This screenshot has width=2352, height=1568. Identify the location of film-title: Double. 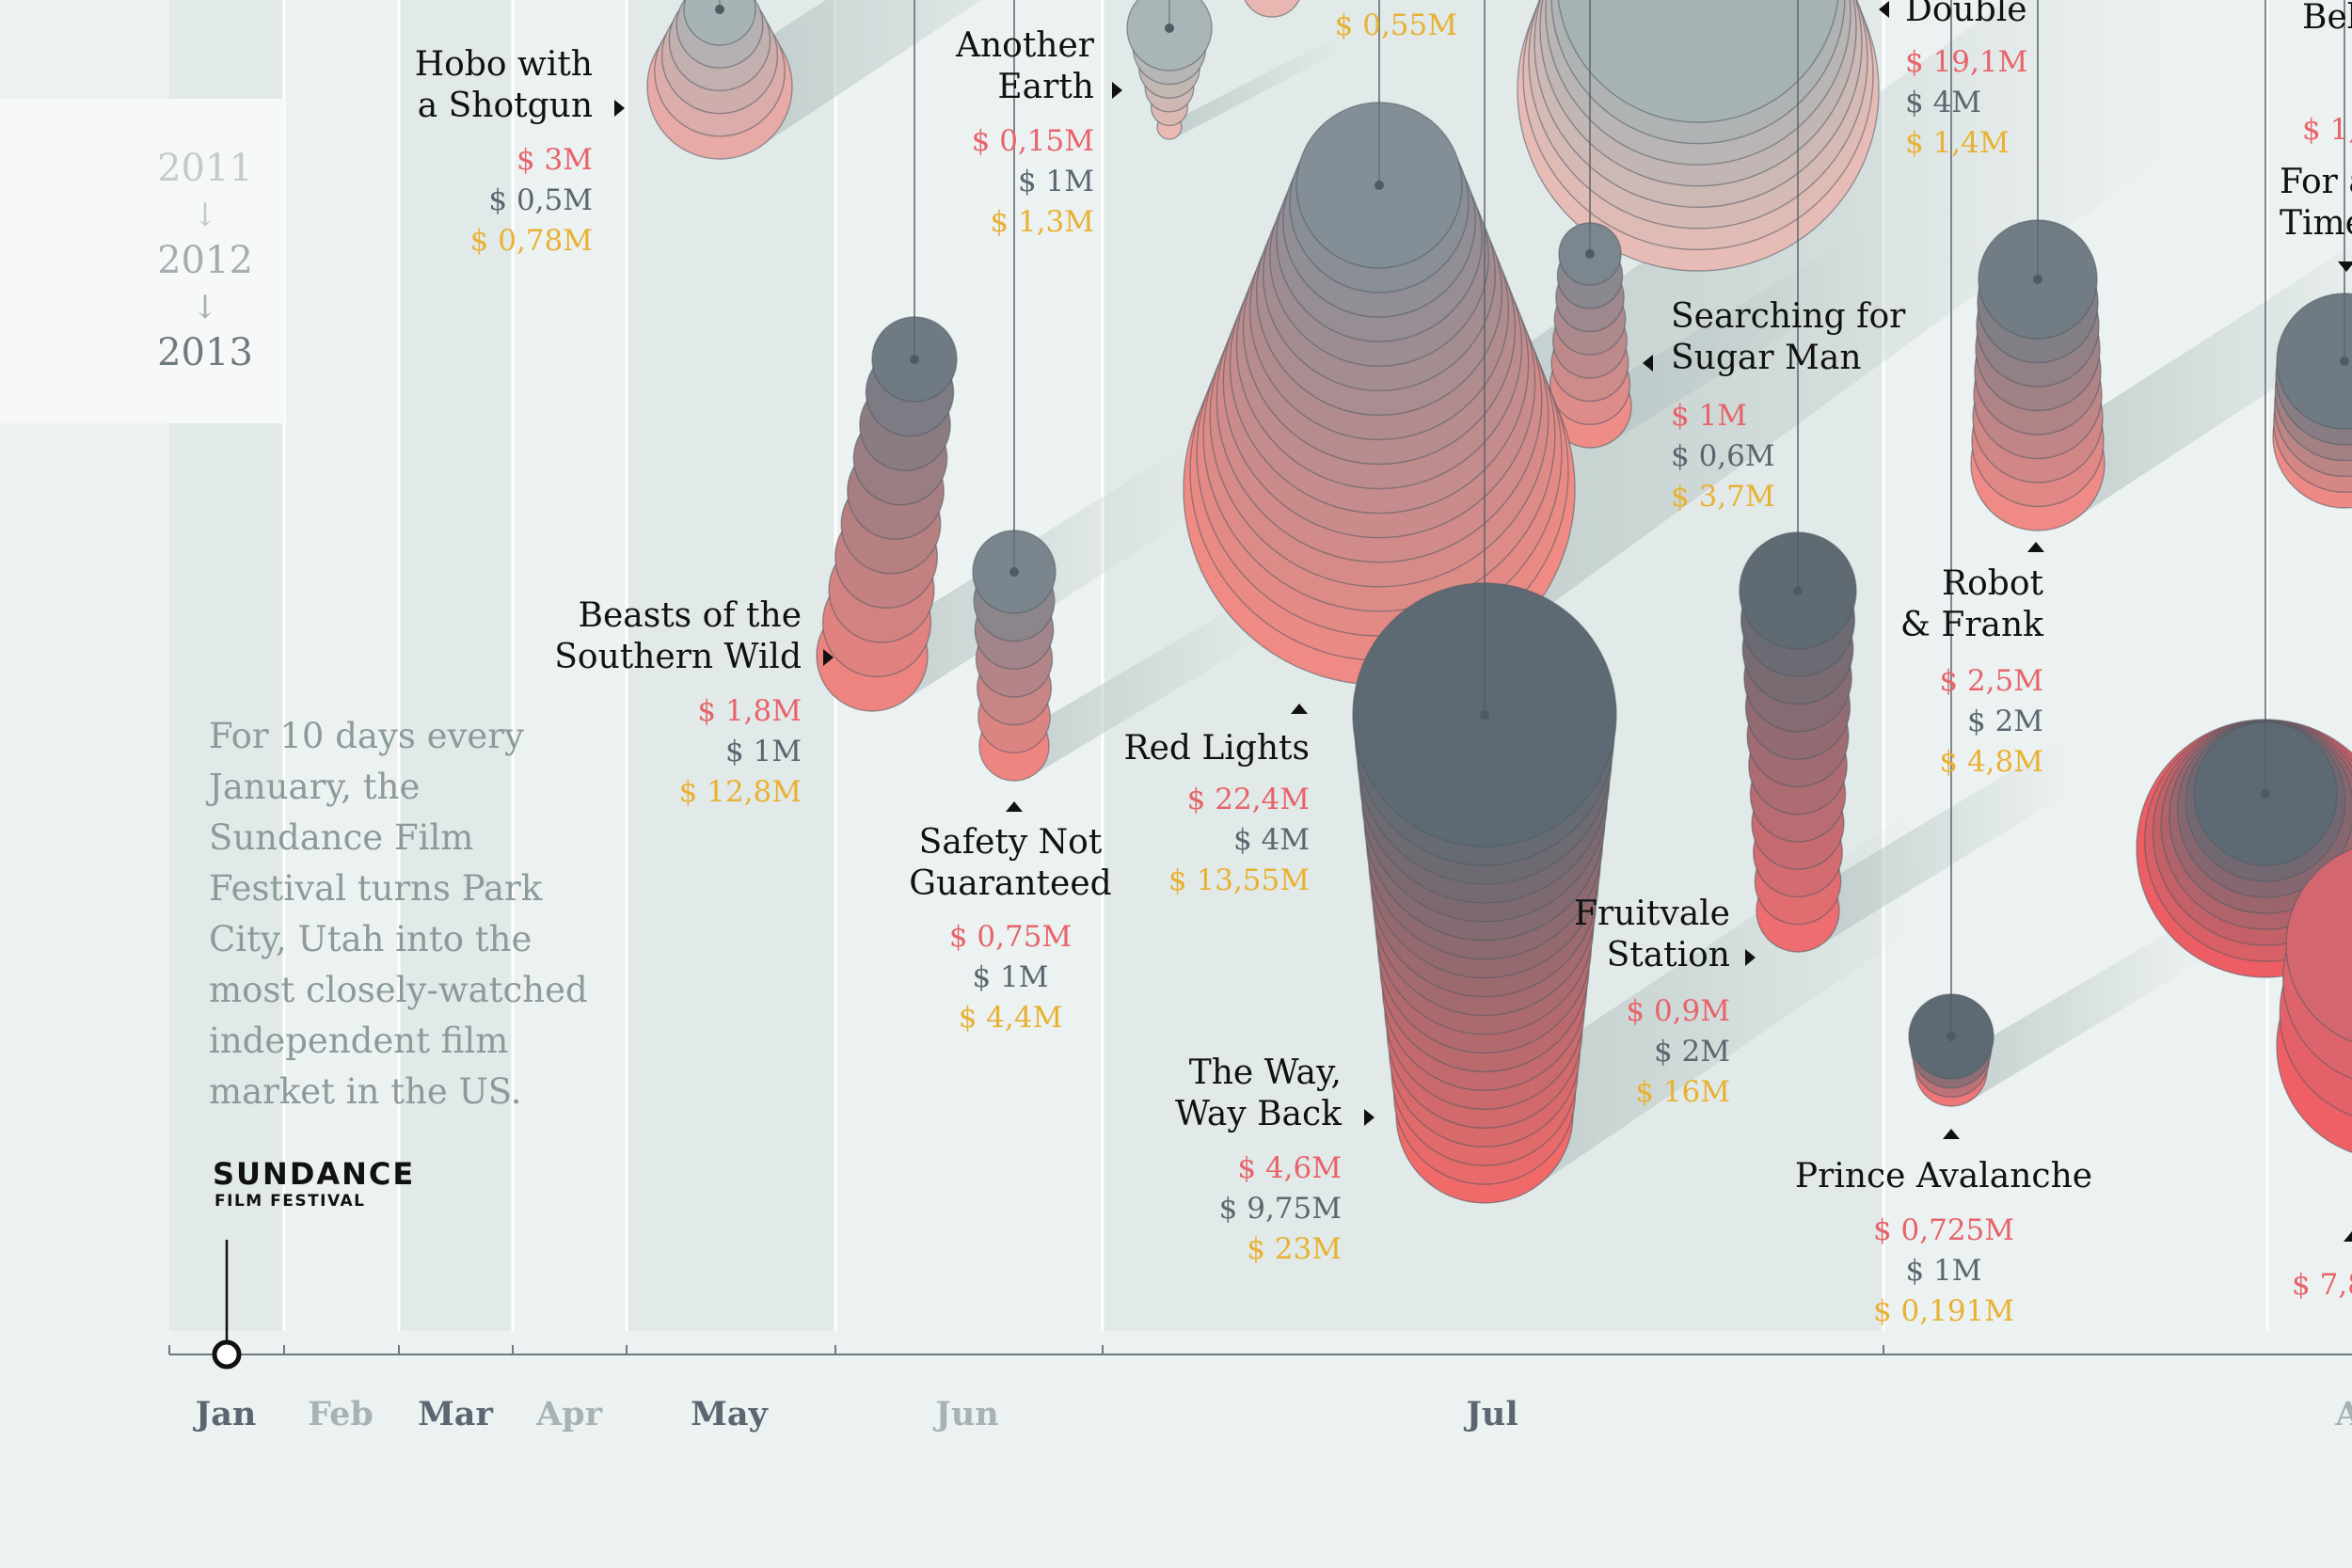
(1966, 14).